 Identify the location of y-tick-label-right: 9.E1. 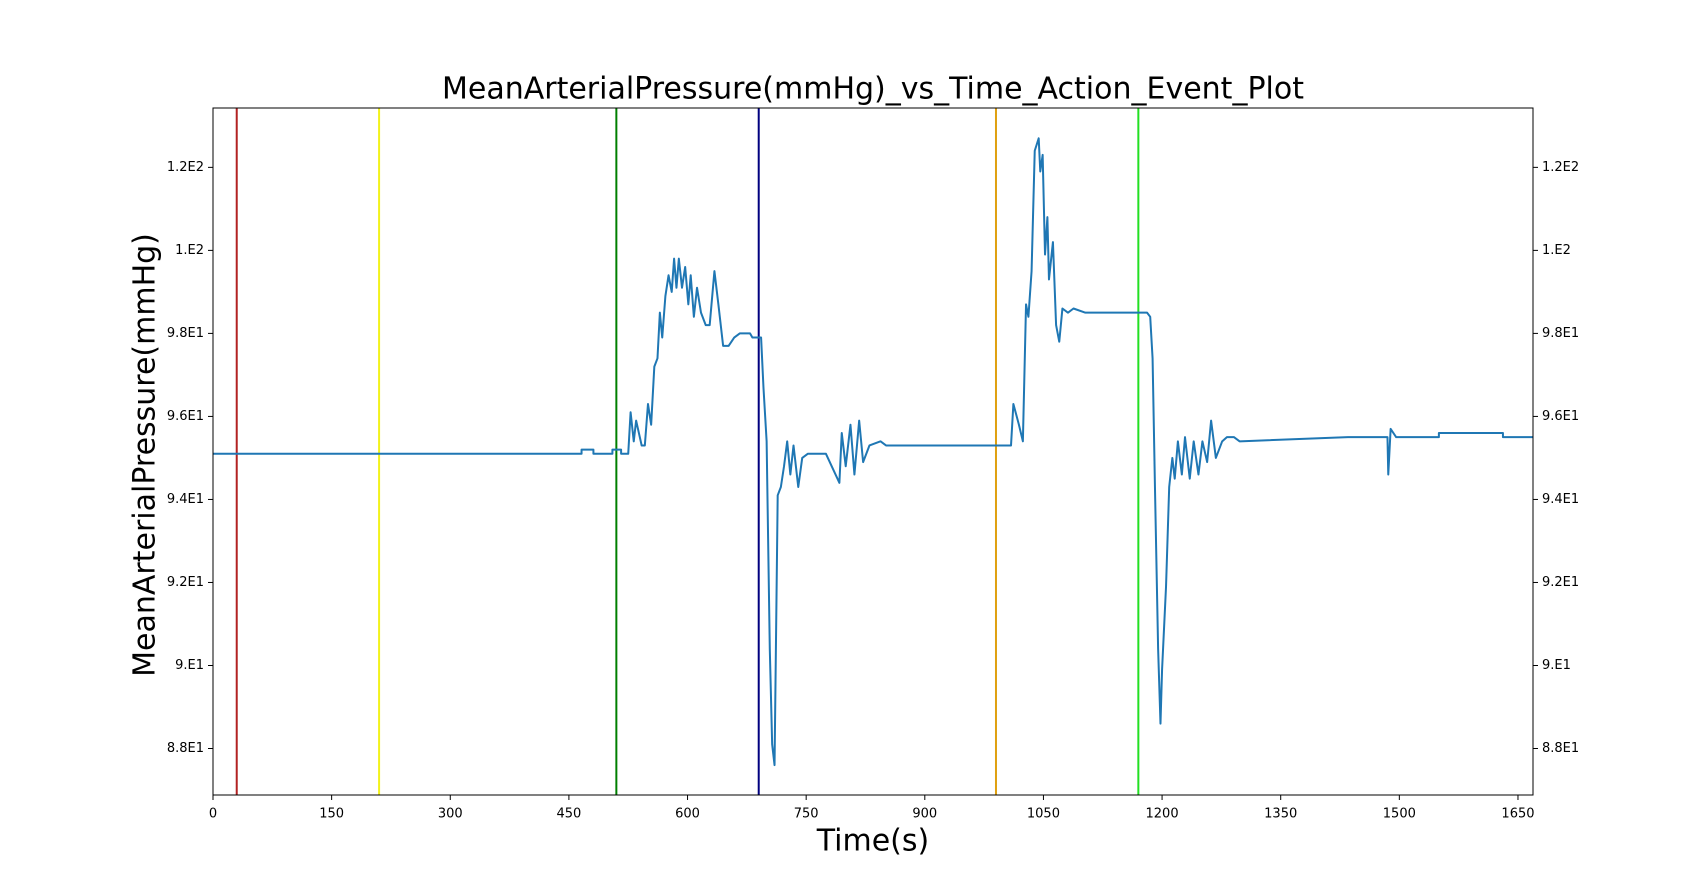
(1556, 665).